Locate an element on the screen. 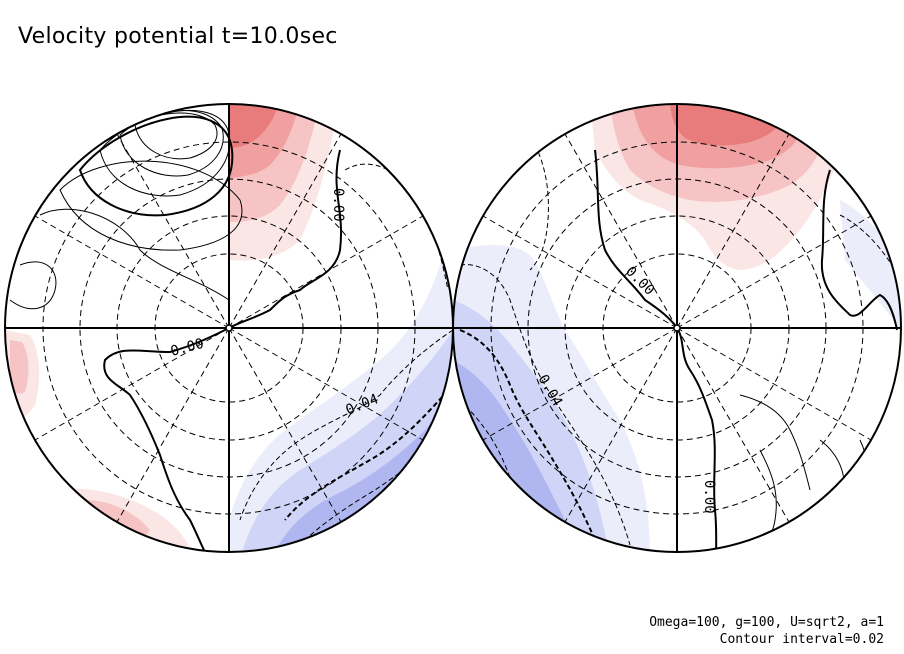 The height and width of the screenshot is (654, 904). left-pole-marker is located at coordinates (229, 328).